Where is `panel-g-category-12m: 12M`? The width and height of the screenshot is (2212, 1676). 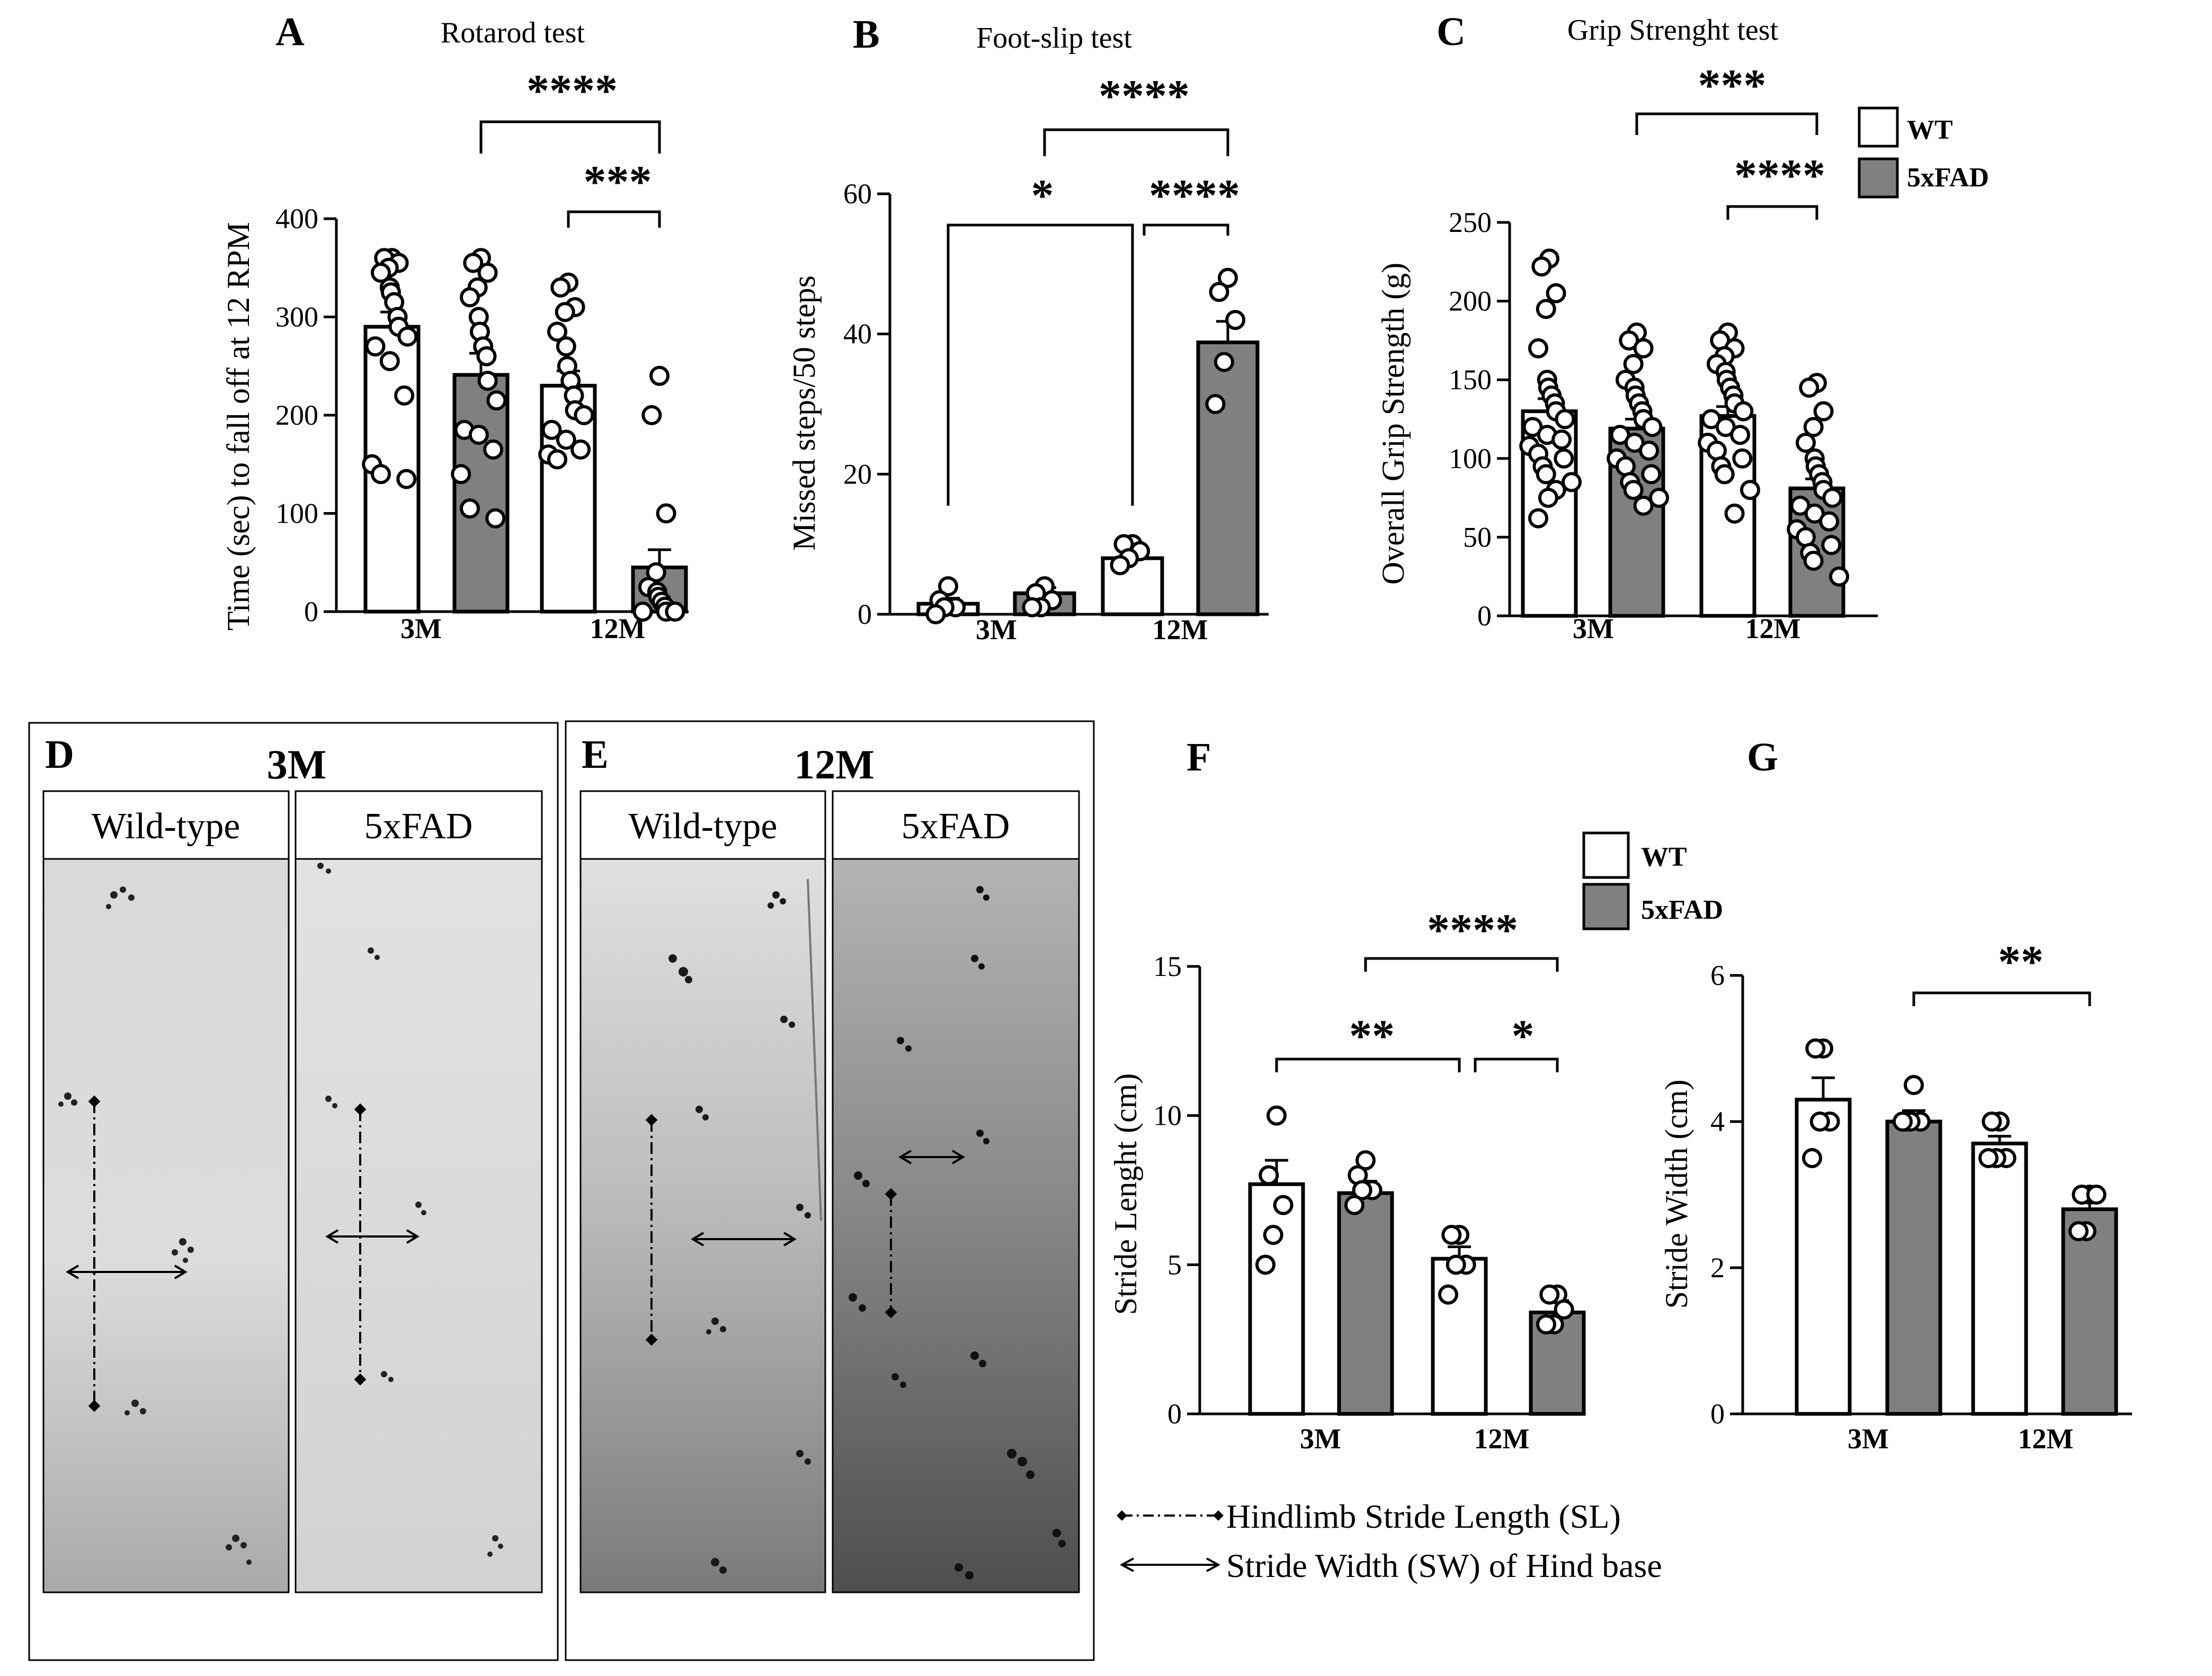 panel-g-category-12m: 12M is located at coordinates (2046, 1439).